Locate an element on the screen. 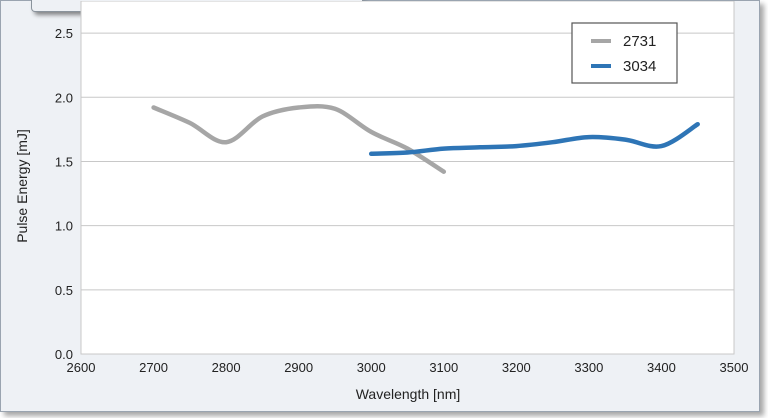 The width and height of the screenshot is (768, 418). x-tick-label: 2600 is located at coordinates (81, 367).